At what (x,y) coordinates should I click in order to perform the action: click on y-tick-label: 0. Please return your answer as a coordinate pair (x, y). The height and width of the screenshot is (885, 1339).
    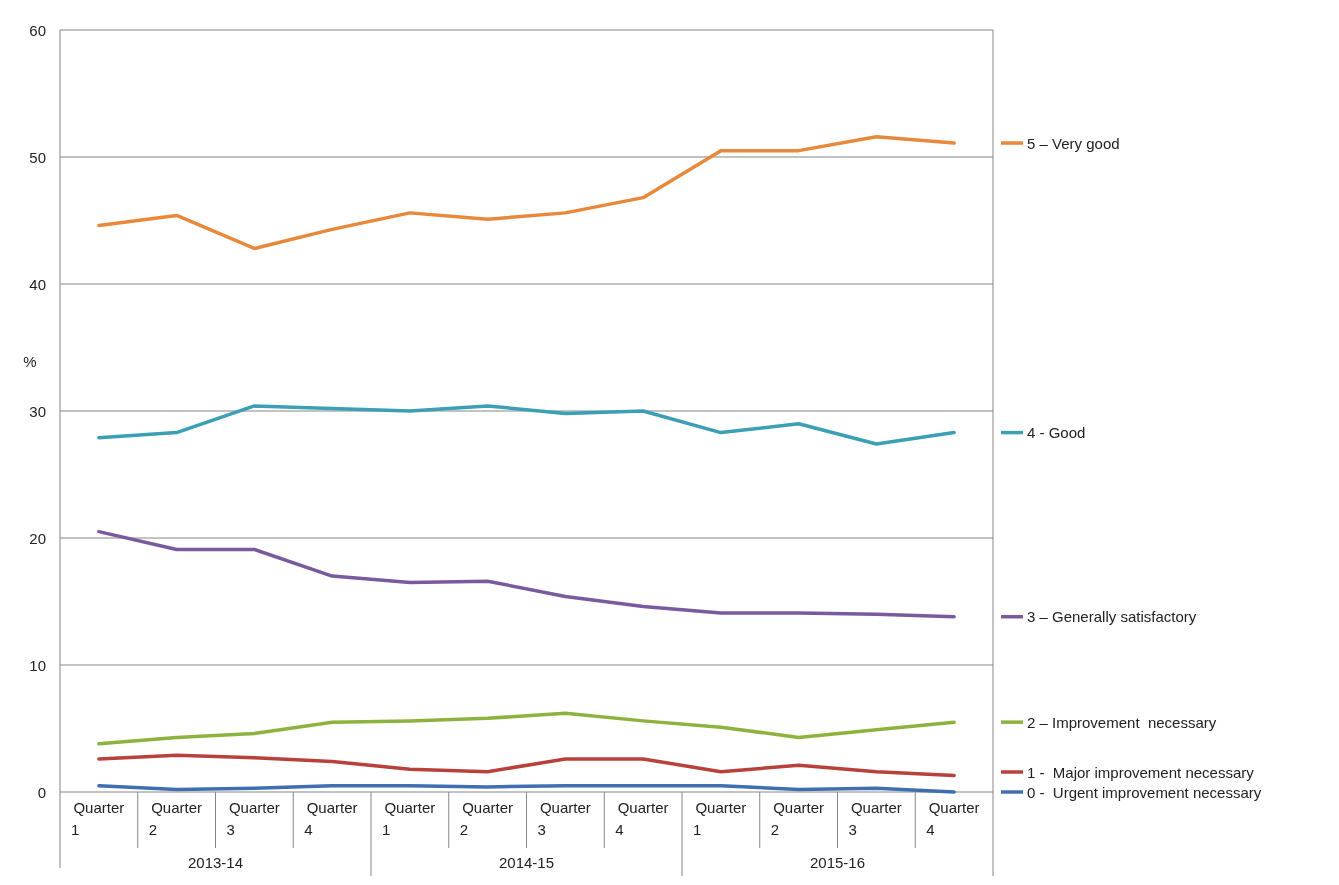
    Looking at the image, I should click on (41, 792).